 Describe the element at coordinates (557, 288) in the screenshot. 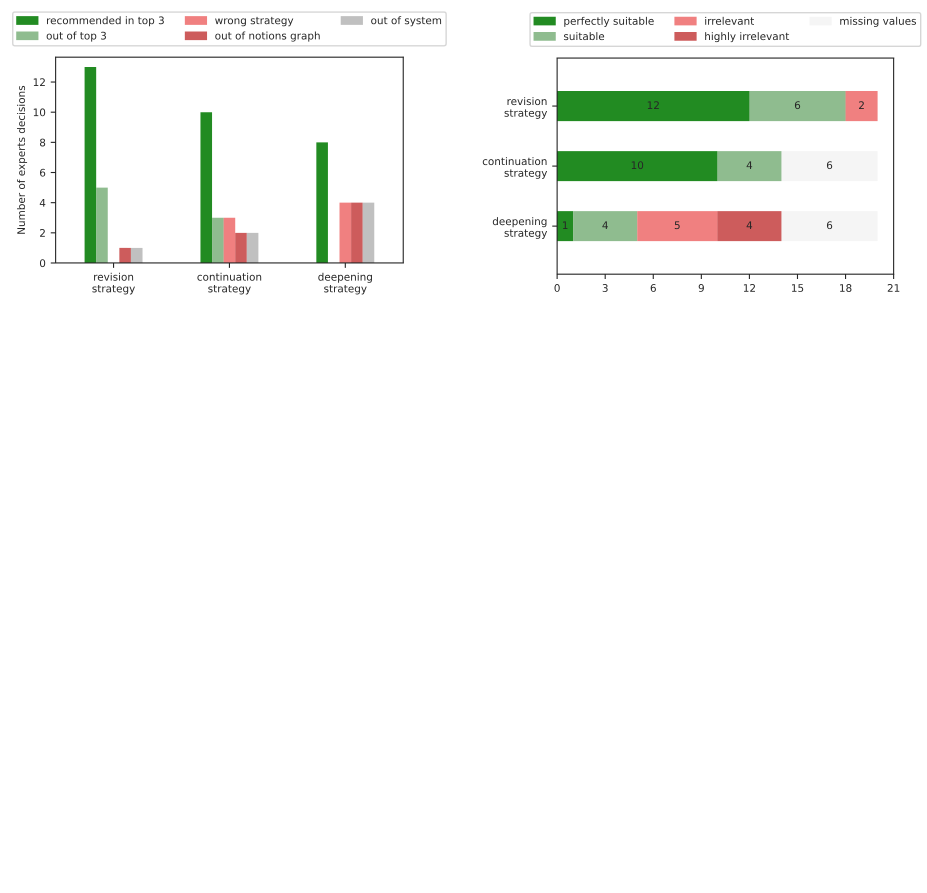

I see `x-tick-label: 0` at that location.